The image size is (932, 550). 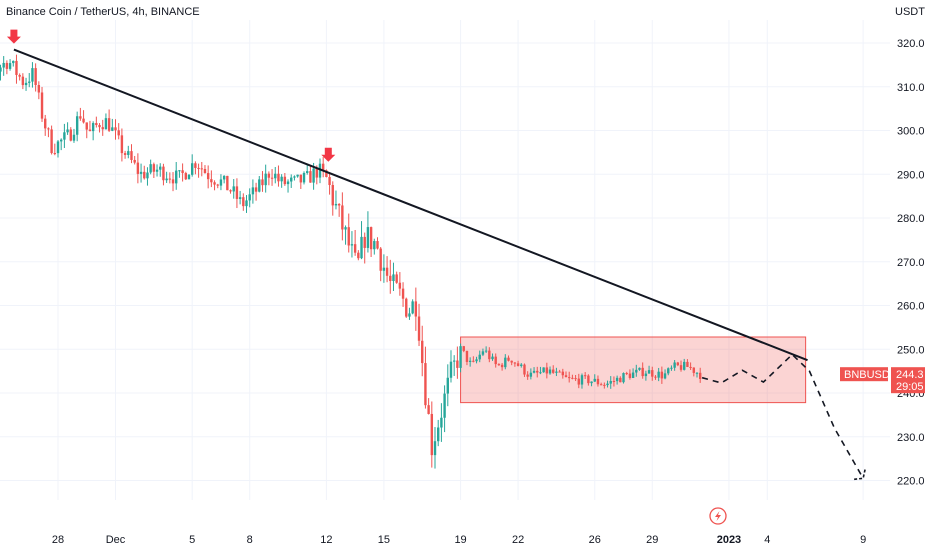 What do you see at coordinates (58, 540) in the screenshot?
I see `time-tick-label: 28` at bounding box center [58, 540].